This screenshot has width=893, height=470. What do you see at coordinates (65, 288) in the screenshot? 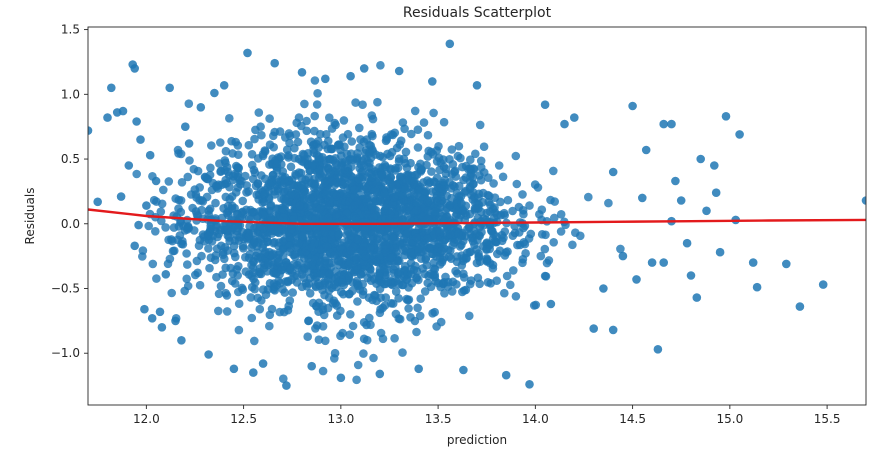
I see `y-tick-label: −0.5` at bounding box center [65, 288].